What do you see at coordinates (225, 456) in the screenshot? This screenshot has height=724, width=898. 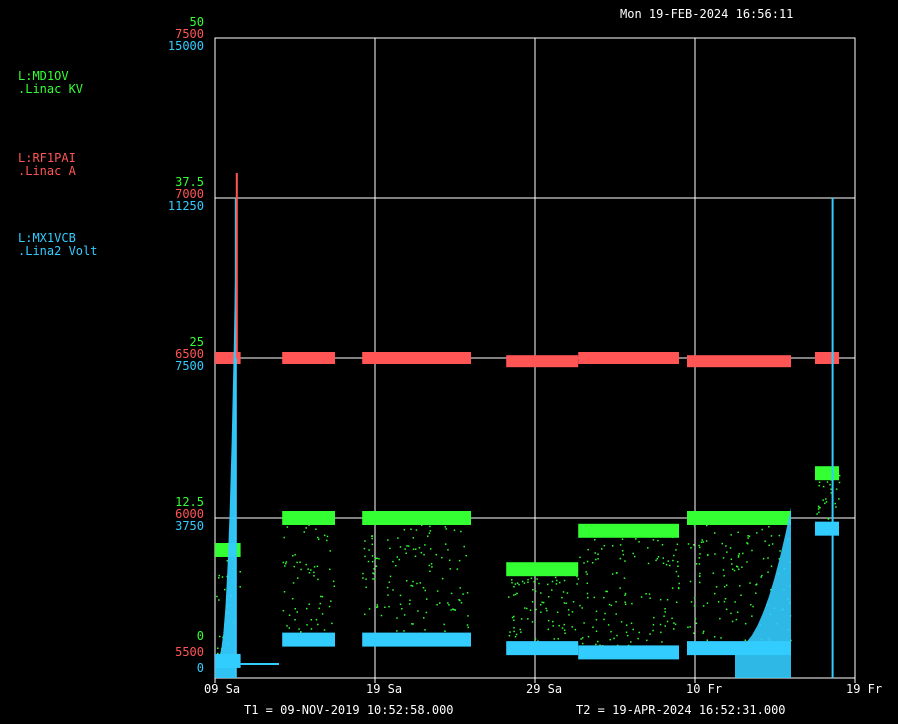 I see `blue-start-ramp` at bounding box center [225, 456].